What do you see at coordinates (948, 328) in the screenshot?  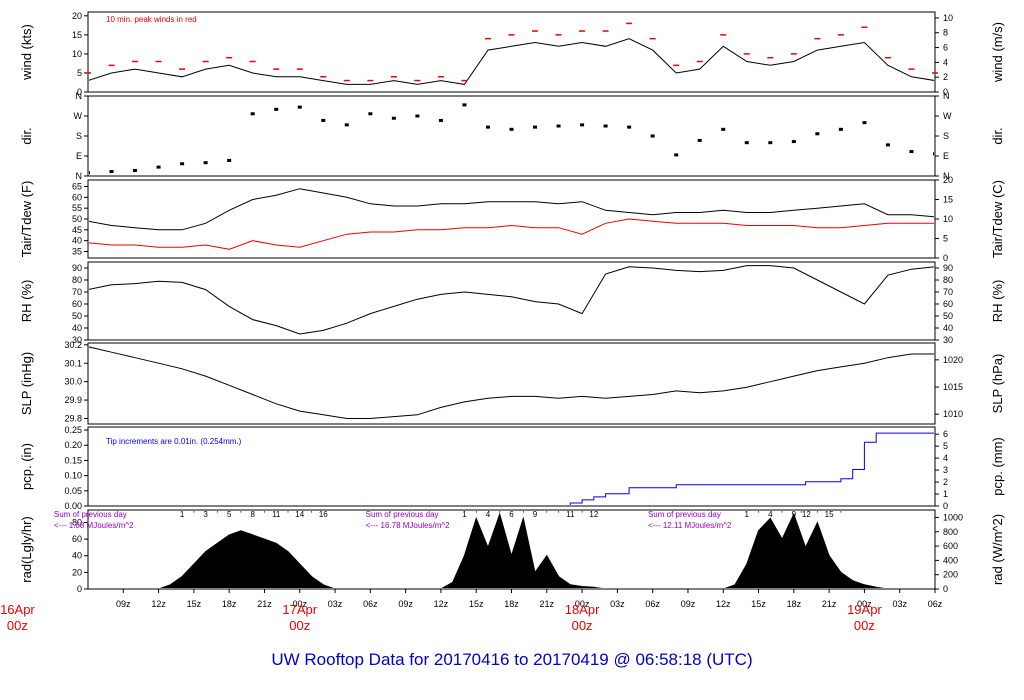 I see `y-tick-label-right: 40` at bounding box center [948, 328].